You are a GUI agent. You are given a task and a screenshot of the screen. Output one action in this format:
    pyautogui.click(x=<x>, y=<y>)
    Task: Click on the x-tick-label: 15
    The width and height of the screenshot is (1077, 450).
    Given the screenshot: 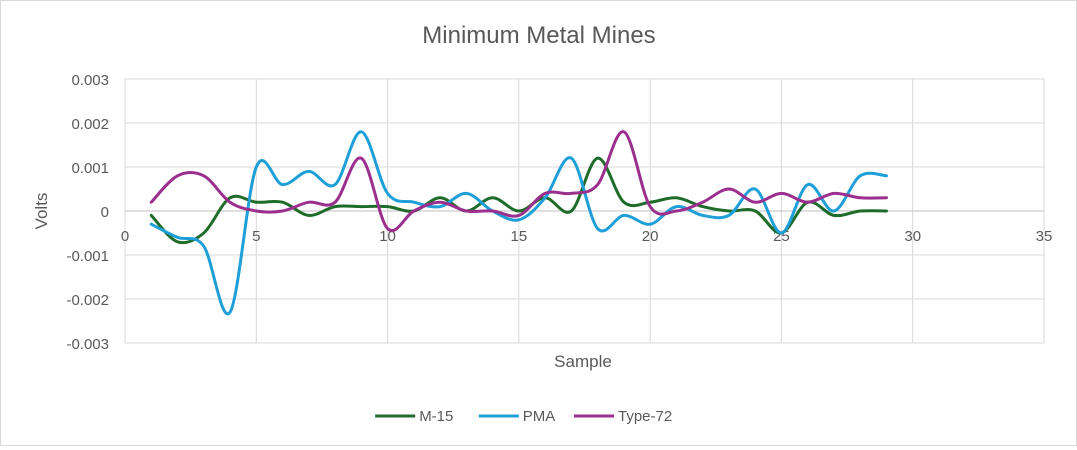 What is the action you would take?
    pyautogui.click(x=519, y=236)
    